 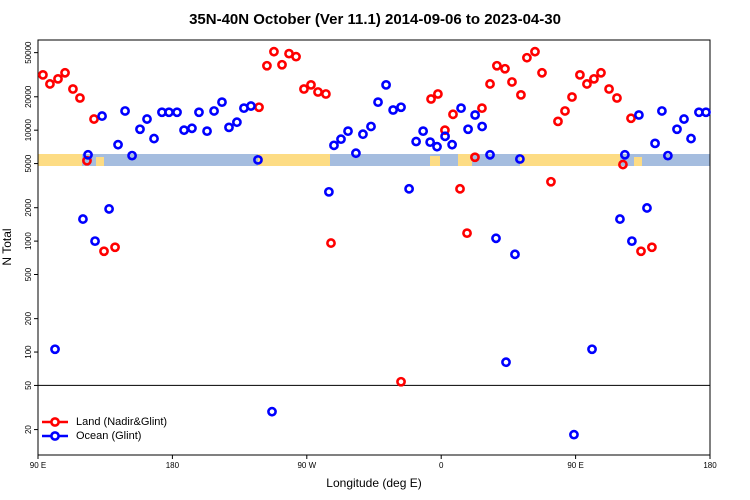 I want to click on y-tick-label: 2000, so click(x=28, y=207).